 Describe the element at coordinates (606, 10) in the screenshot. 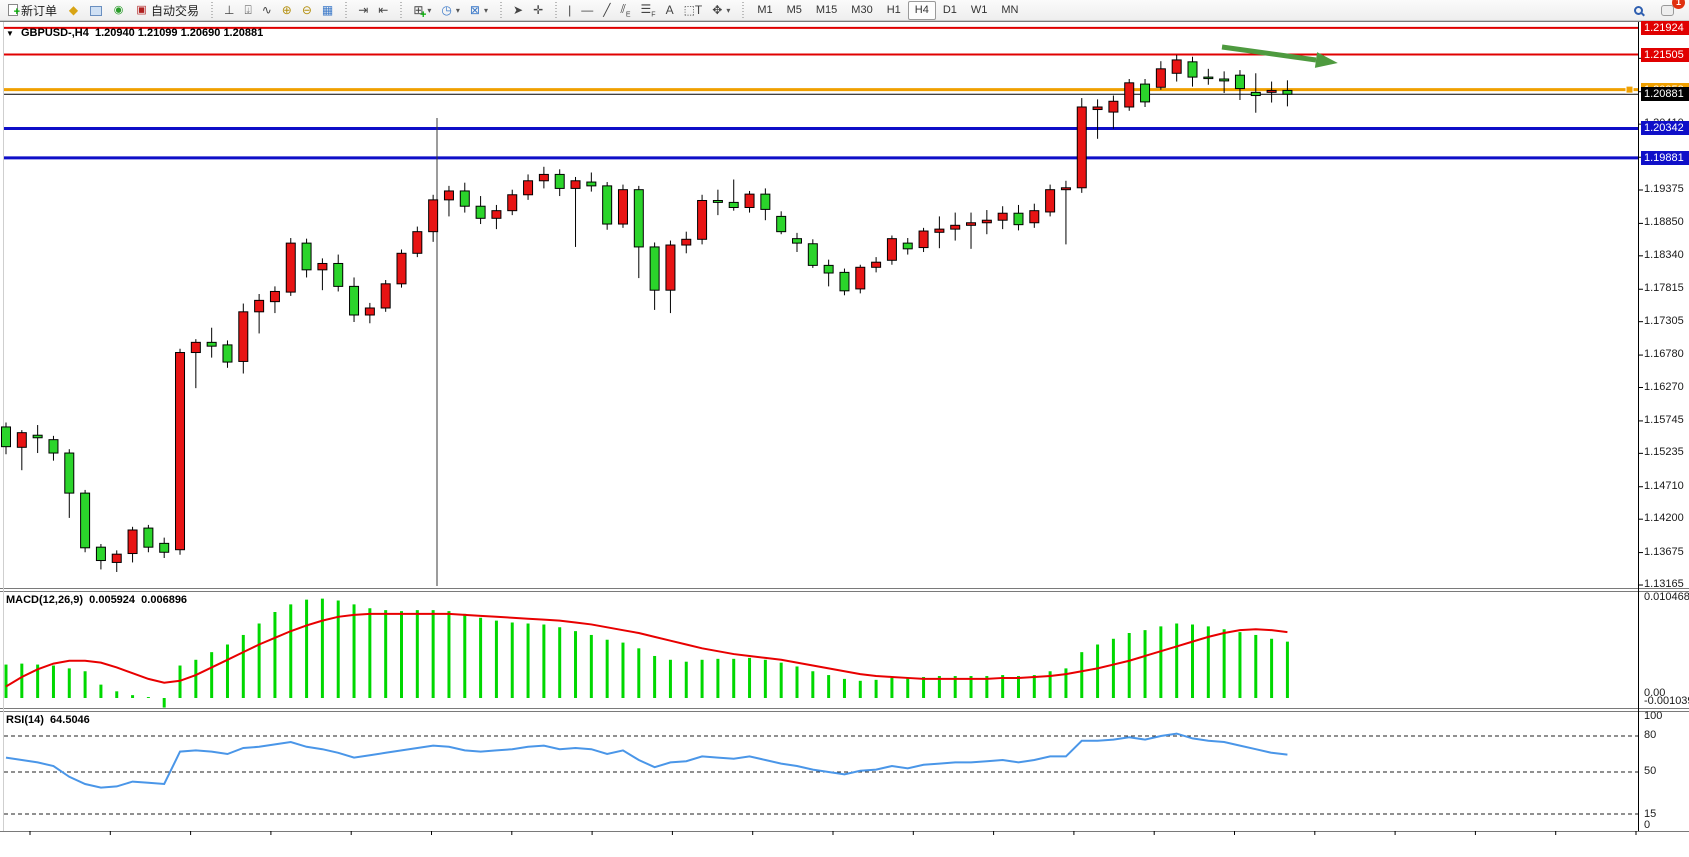

I see `trendline-button: ╱` at that location.